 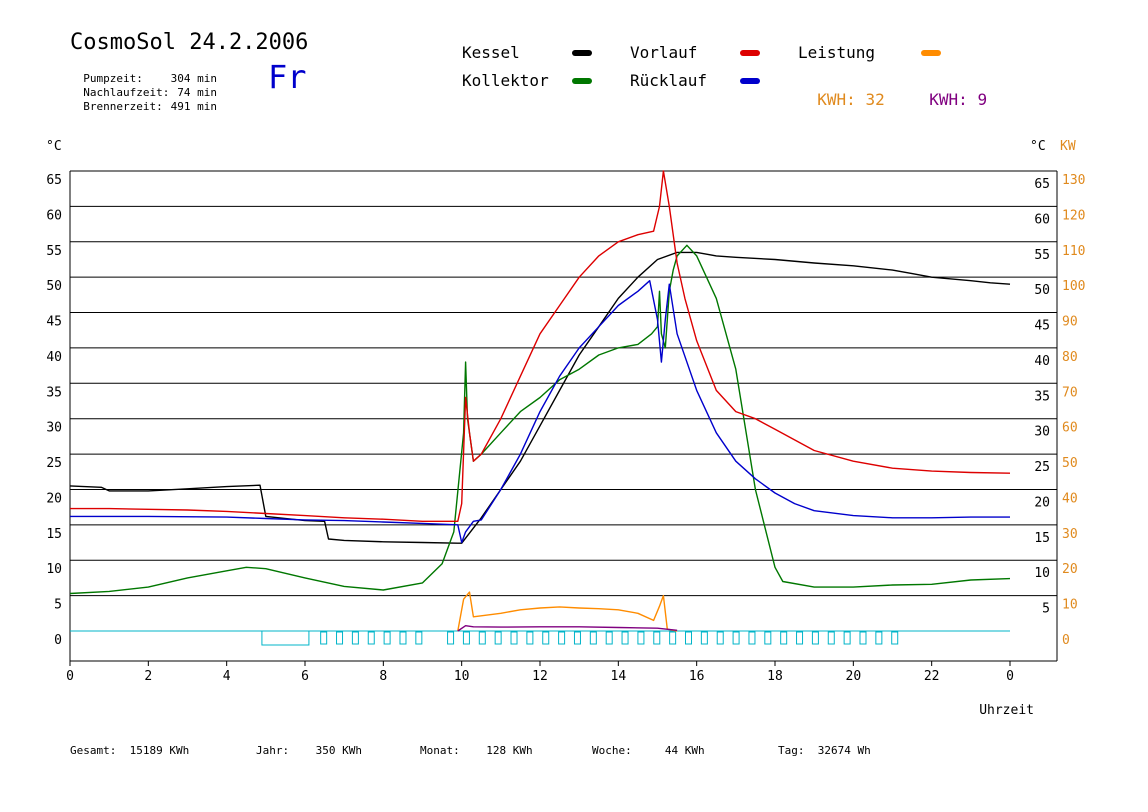 What do you see at coordinates (54, 357) in the screenshot?
I see `y-tick-left: 40` at bounding box center [54, 357].